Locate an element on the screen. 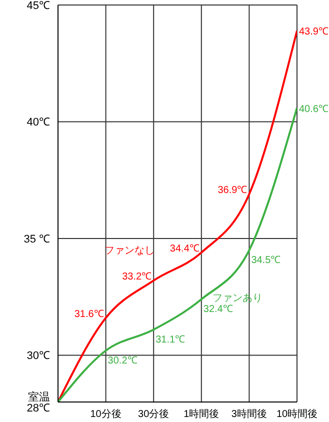  data-label: 33.2℃ is located at coordinates (137, 277).